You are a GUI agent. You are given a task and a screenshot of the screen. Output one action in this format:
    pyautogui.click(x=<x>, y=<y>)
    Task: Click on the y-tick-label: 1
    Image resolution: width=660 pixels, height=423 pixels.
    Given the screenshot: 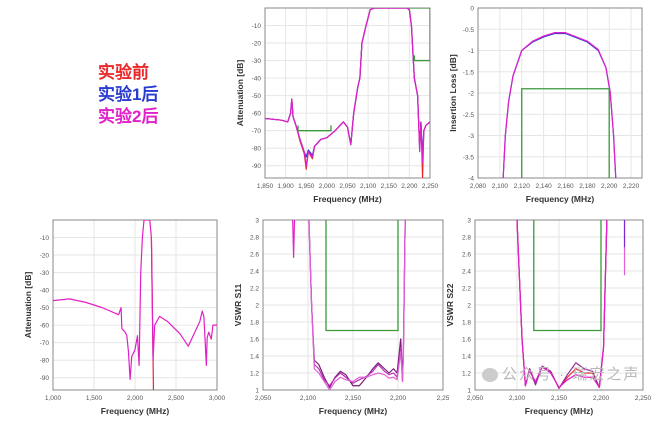 What is the action you would take?
    pyautogui.click(x=257, y=391)
    